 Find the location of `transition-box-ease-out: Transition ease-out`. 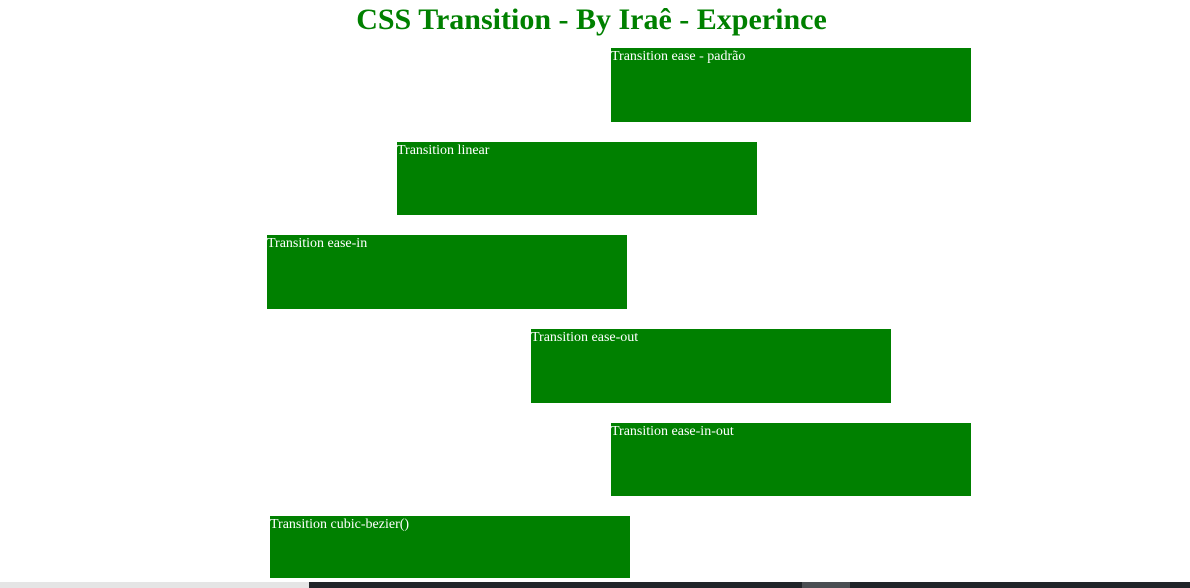

transition-box-ease-out: Transition ease-out is located at coordinates (711, 366).